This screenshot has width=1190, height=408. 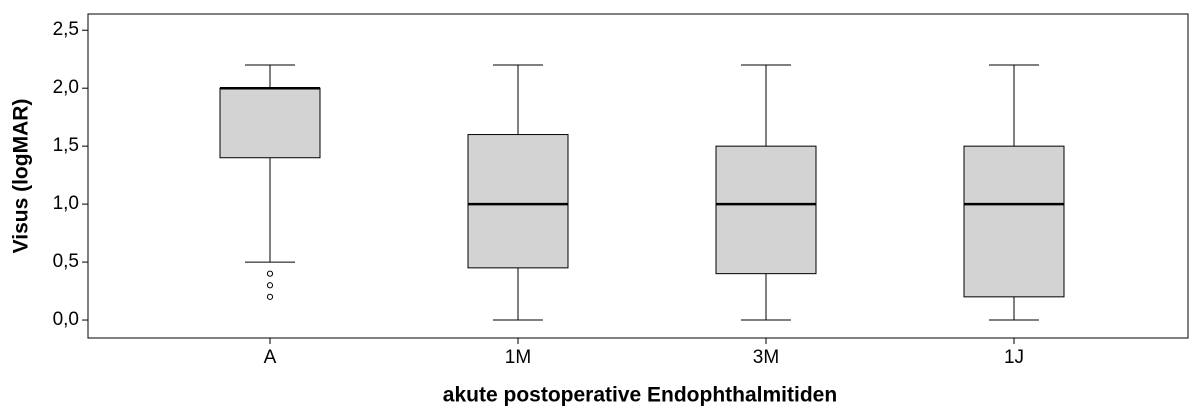 What do you see at coordinates (66, 319) in the screenshot?
I see `y-tick-label: 0,0` at bounding box center [66, 319].